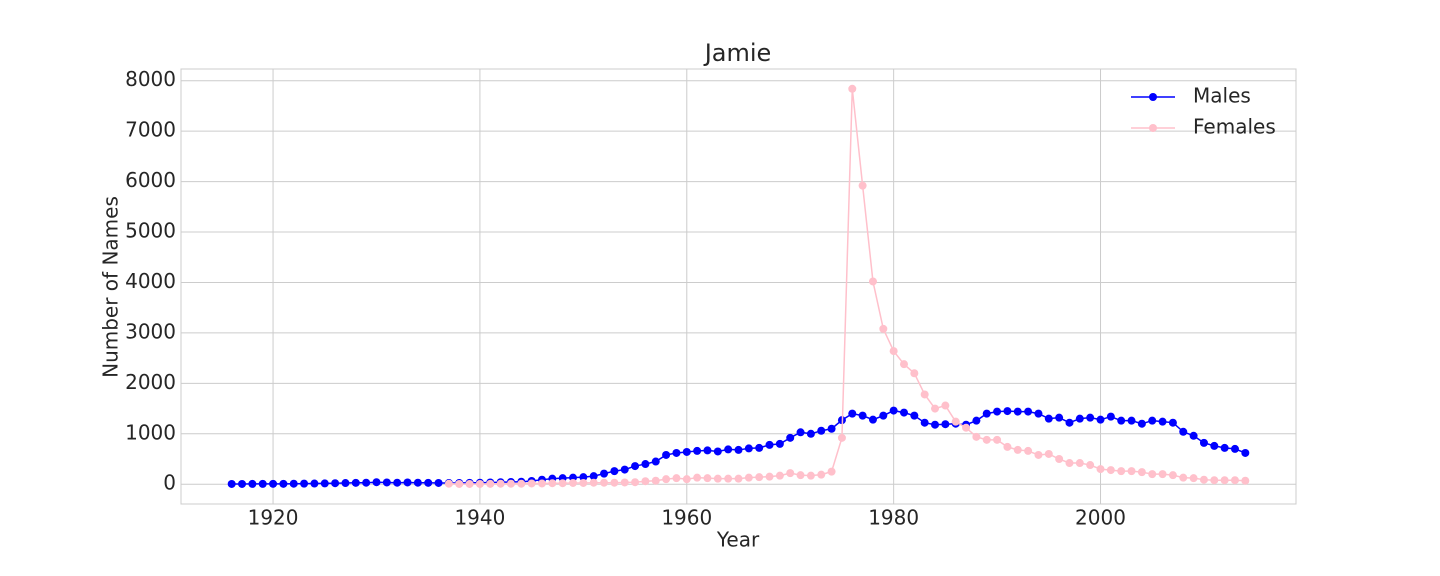 This screenshot has height=576, width=1440. Describe the element at coordinates (150, 79) in the screenshot. I see `y-tick-label: 8000` at that location.